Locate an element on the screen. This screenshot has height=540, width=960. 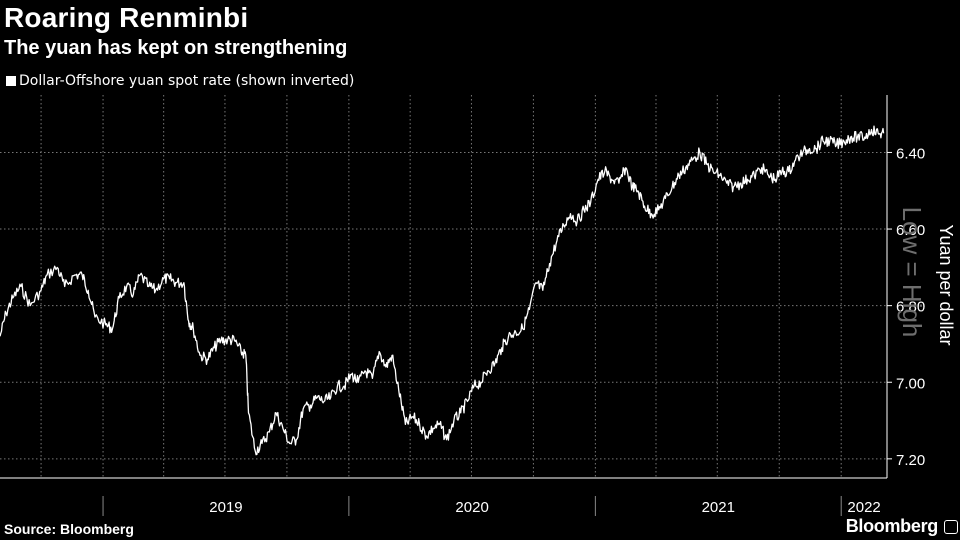
y-tick-label: 7.20 is located at coordinates (910, 460).